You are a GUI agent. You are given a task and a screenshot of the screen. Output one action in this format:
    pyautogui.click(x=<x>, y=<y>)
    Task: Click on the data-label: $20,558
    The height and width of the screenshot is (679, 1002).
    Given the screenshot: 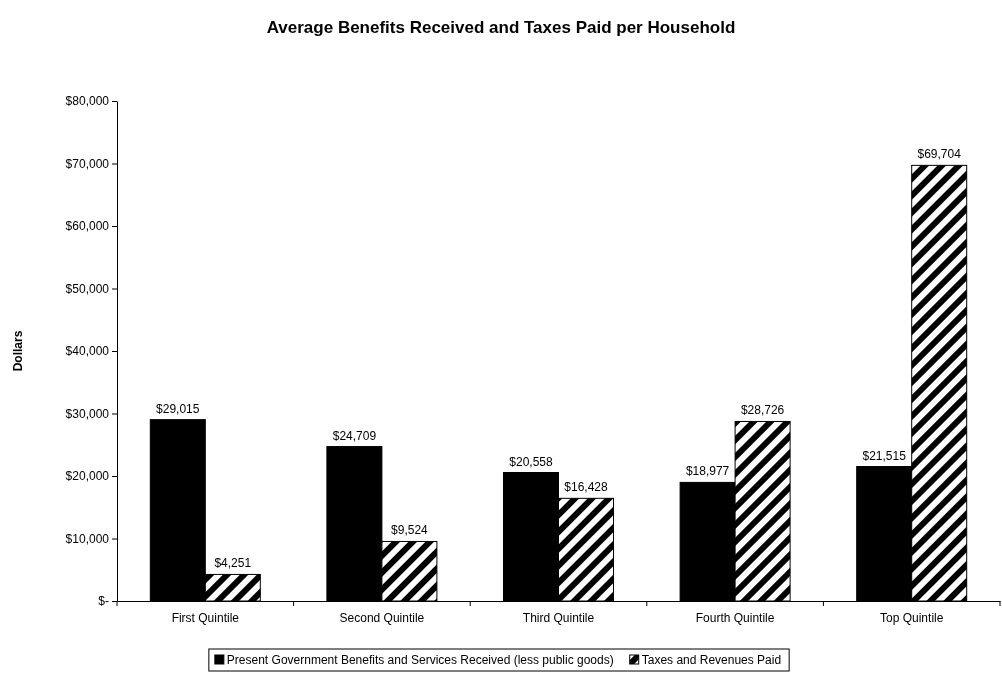 What is the action you would take?
    pyautogui.click(x=531, y=461)
    